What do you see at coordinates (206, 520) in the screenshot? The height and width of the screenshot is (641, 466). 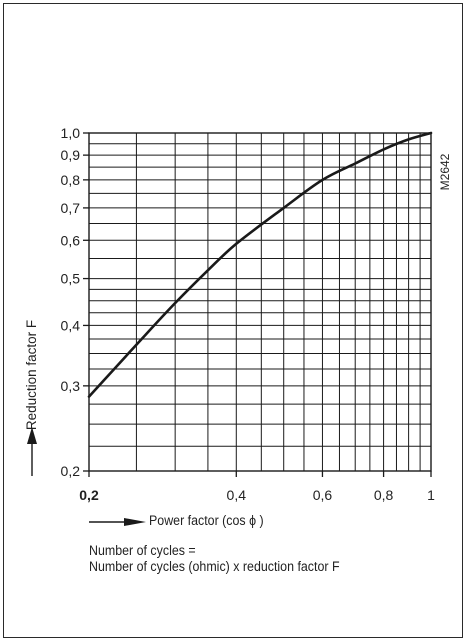 I see `x-axis-label: Power factor (cos ϕ )` at bounding box center [206, 520].